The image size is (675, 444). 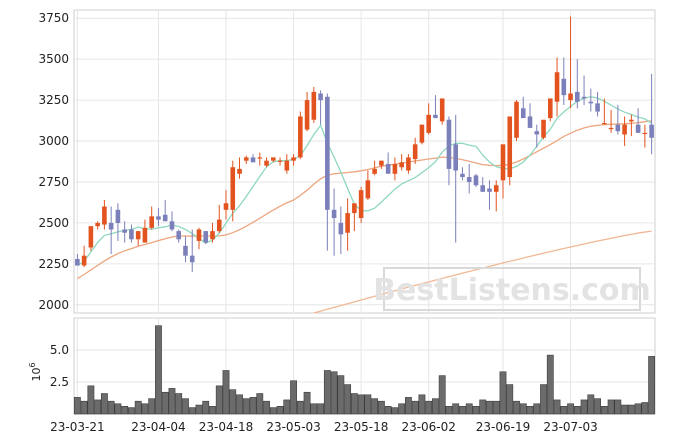 What do you see at coordinates (53, 59) in the screenshot?
I see `y-tick-label: 3500` at bounding box center [53, 59].